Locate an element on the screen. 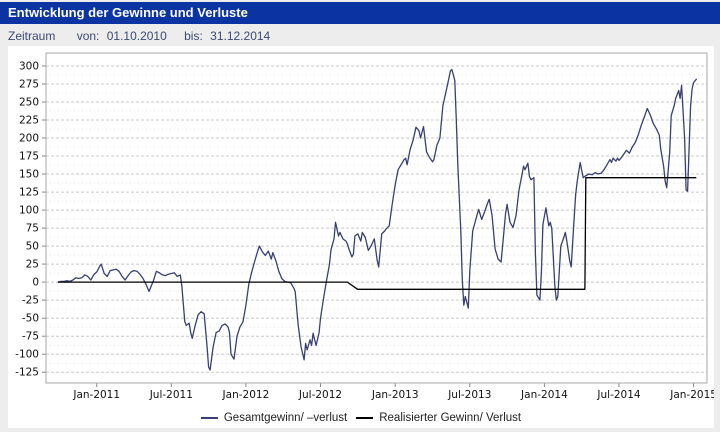 Image resolution: width=720 pixels, height=432 pixels. y-tick-label: 75 is located at coordinates (32, 229).